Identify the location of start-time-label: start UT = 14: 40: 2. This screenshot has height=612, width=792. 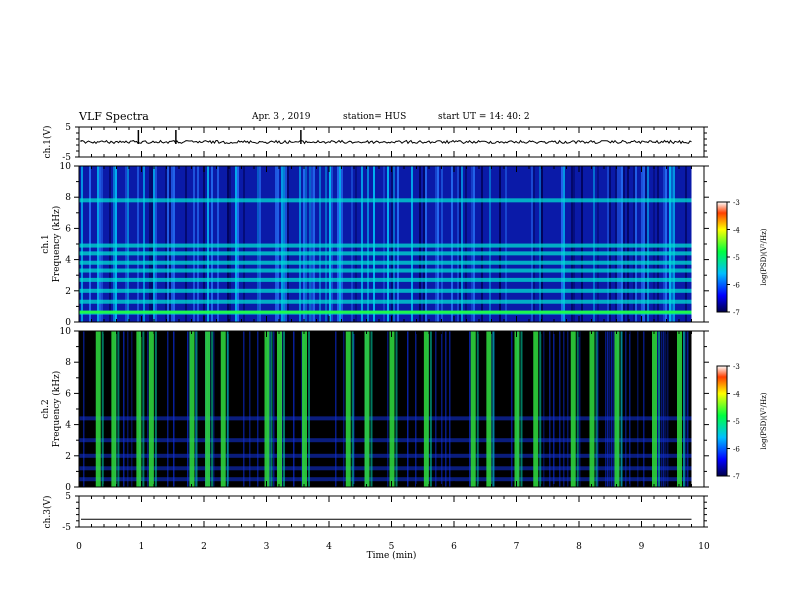
(484, 117).